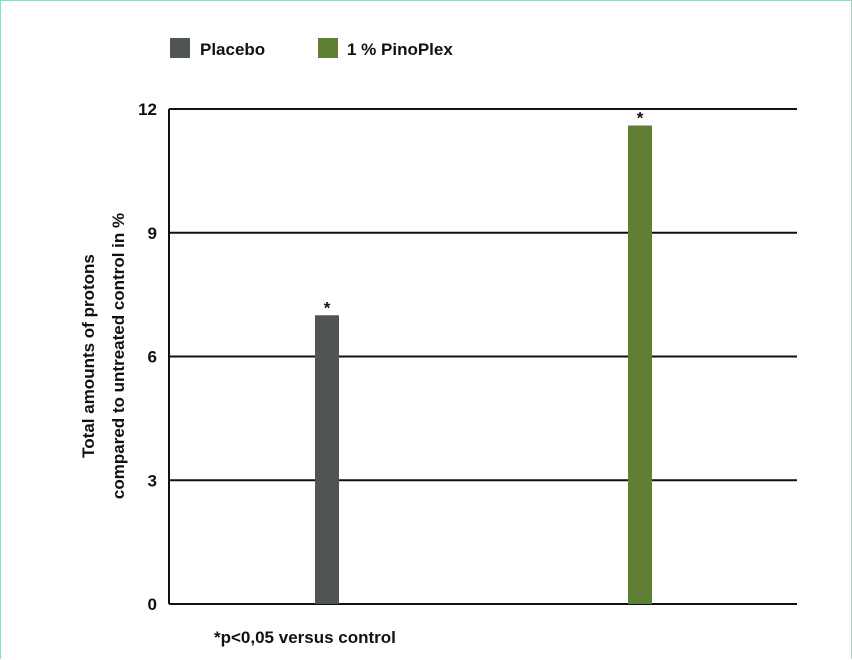 This screenshot has width=852, height=660. I want to click on bar-pinoplex, so click(640, 364).